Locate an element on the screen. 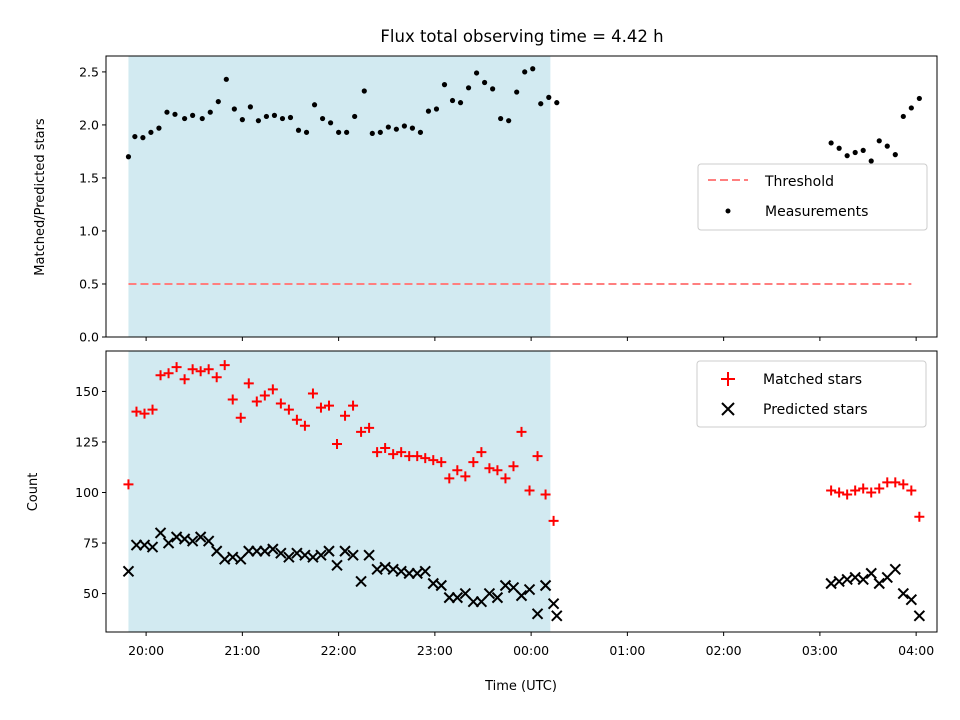  ratio-x-ticks is located at coordinates (531, 339).